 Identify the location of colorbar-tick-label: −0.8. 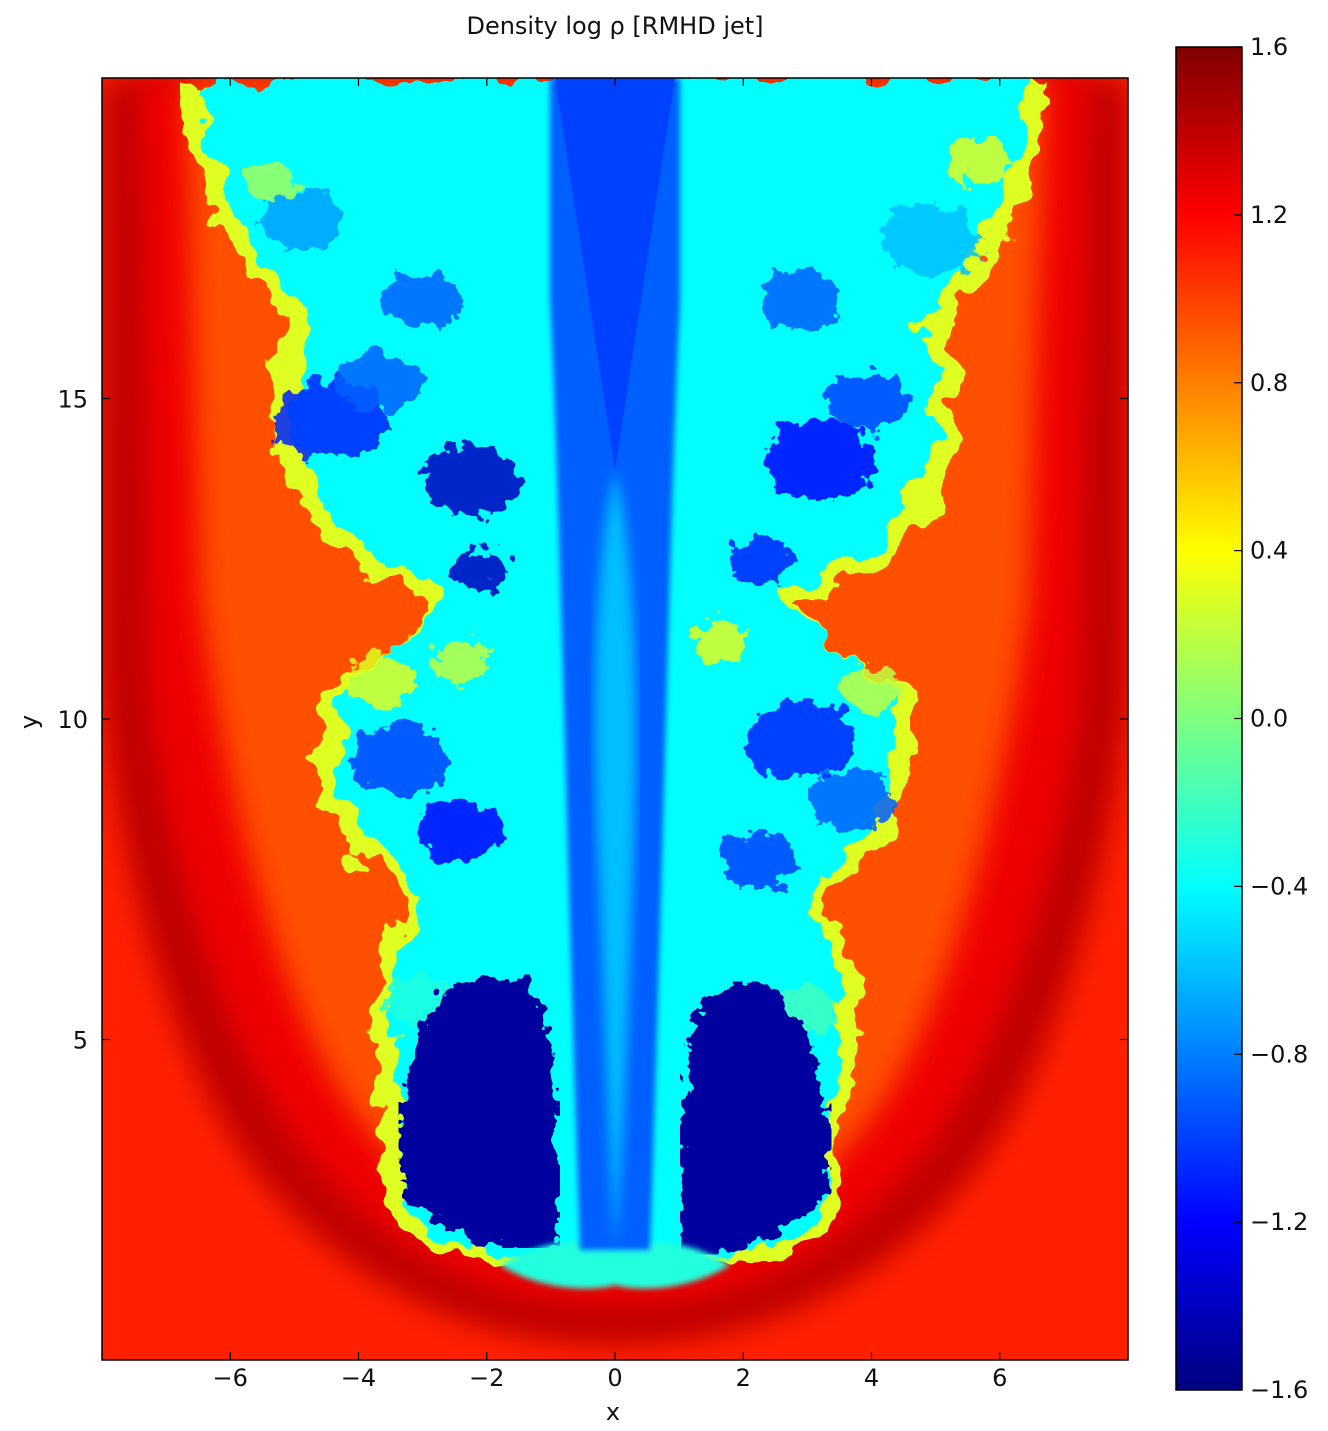
(1279, 1054).